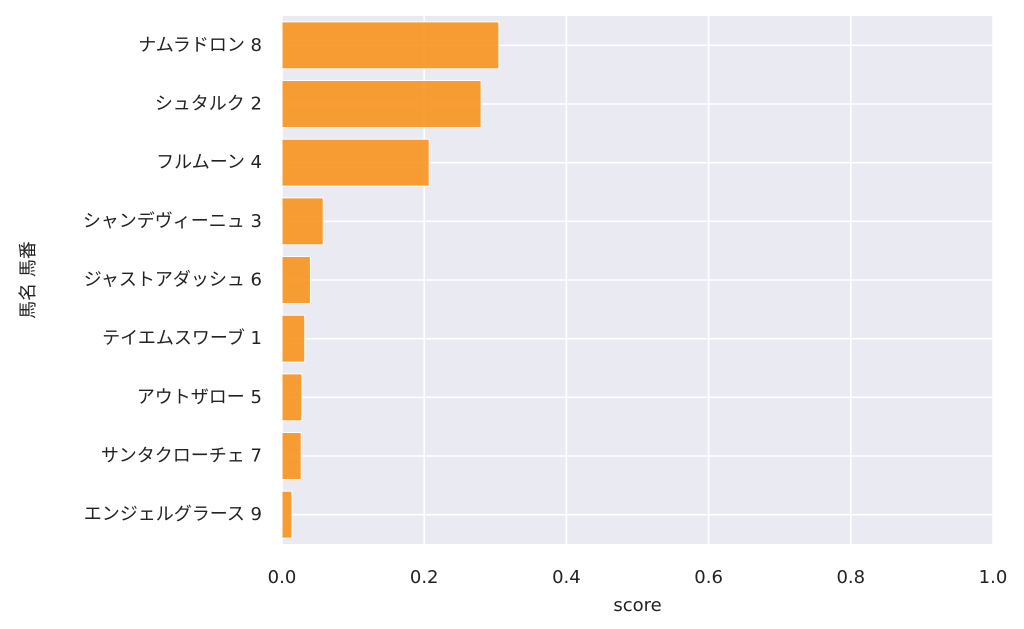 The width and height of the screenshot is (1024, 629). What do you see at coordinates (208, 104) in the screenshot?
I see `y-tick-label: シュタルク 2` at bounding box center [208, 104].